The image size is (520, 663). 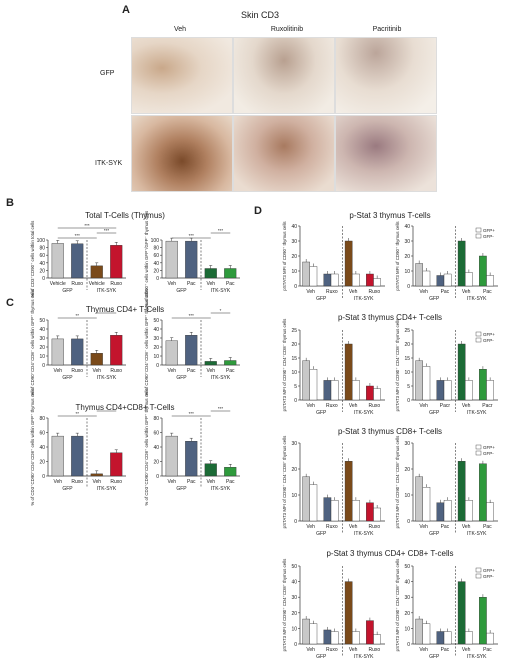 I want to click on C1_right-ytick-label: 40, so click(x=156, y=330).